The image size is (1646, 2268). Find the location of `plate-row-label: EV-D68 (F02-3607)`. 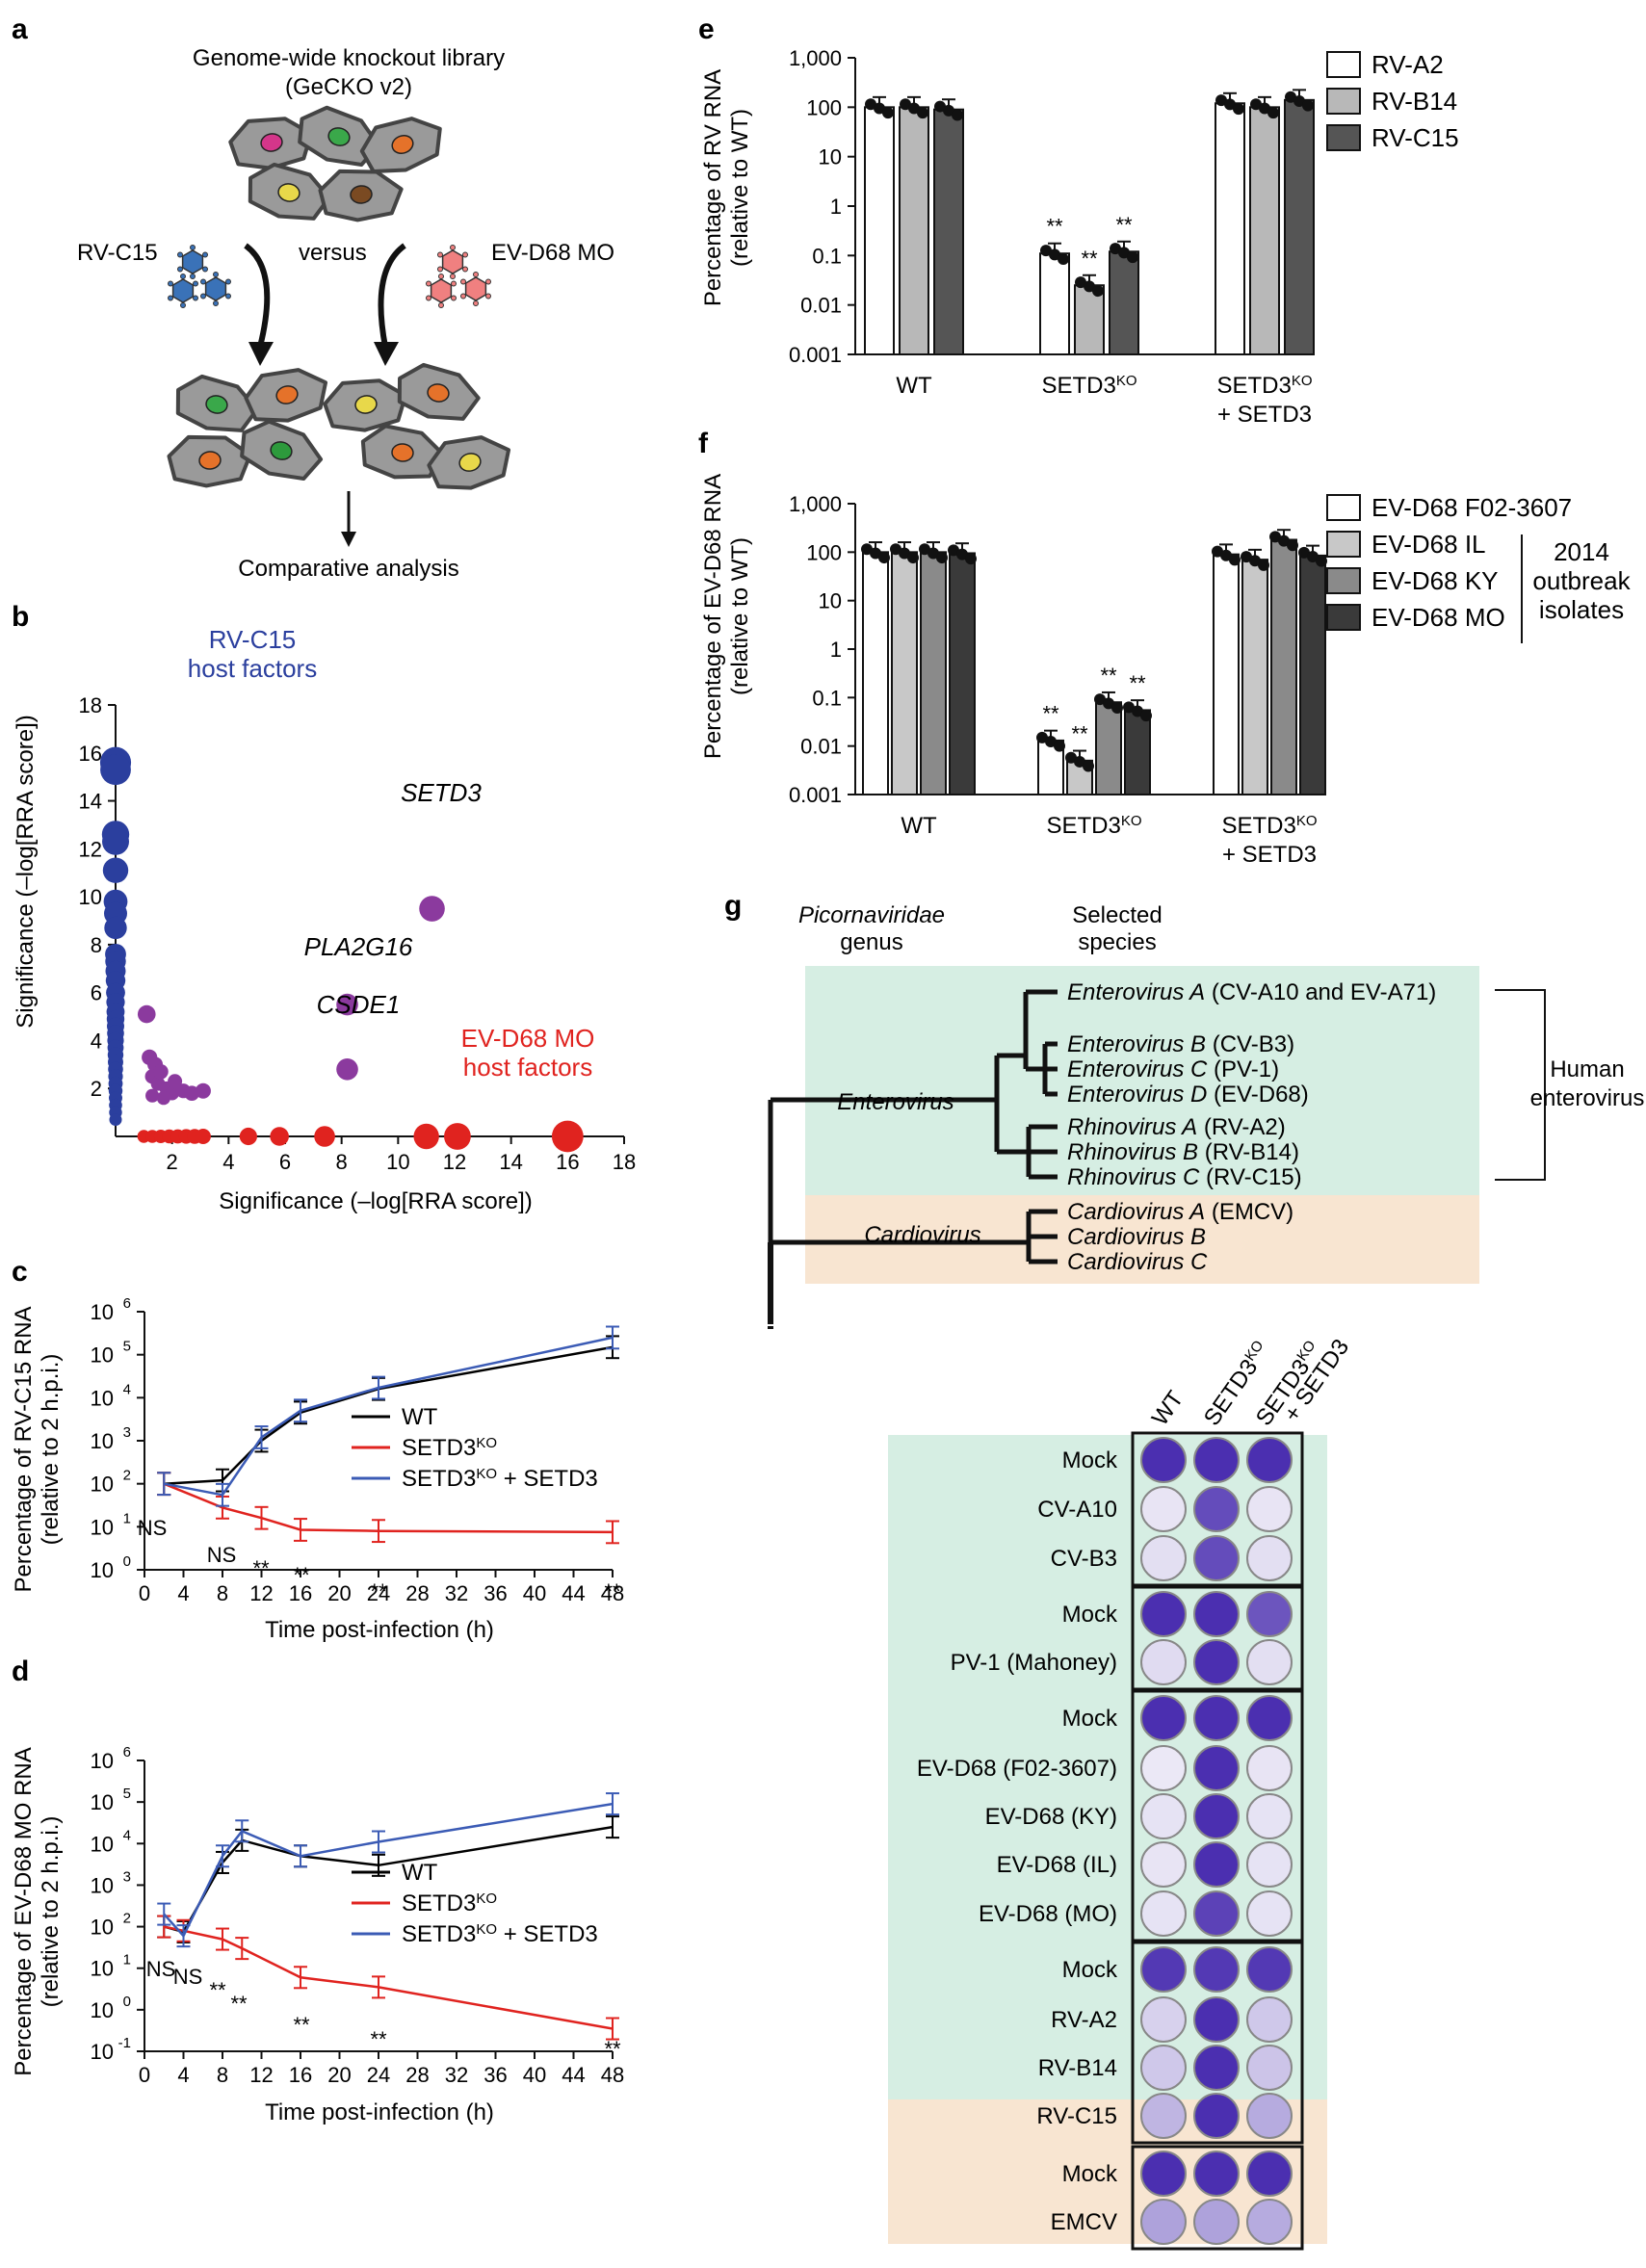

plate-row-label: EV-D68 (F02-3607) is located at coordinates (1017, 1769).